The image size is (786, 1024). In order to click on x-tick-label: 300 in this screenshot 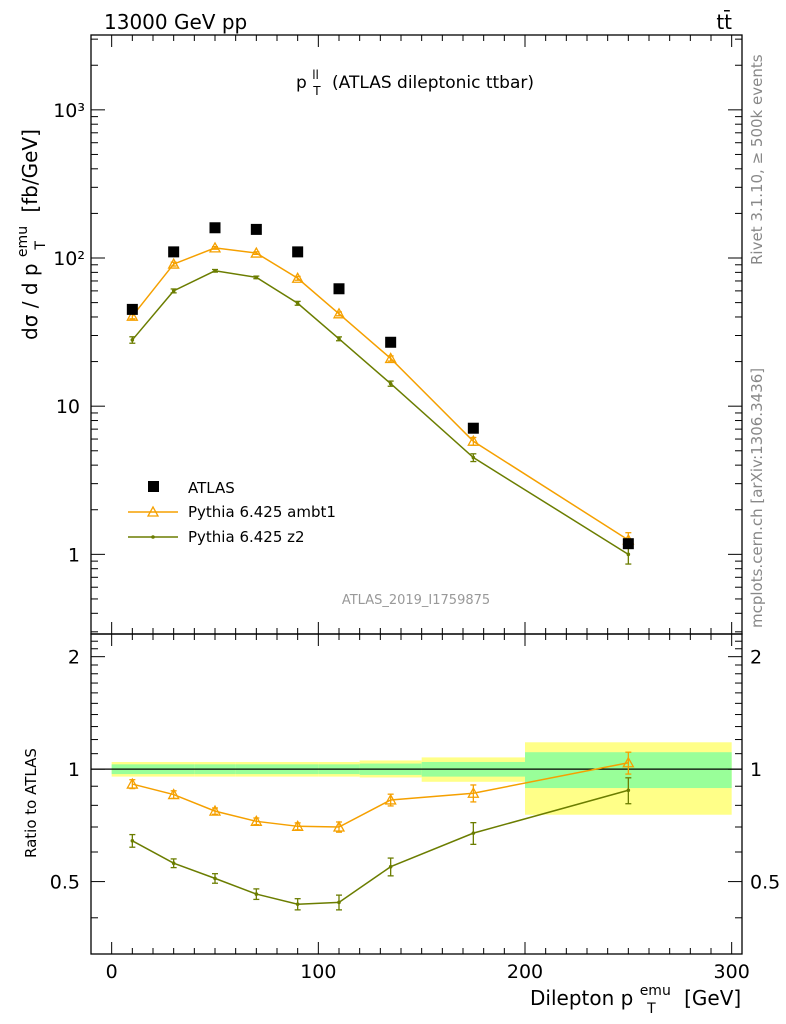, I will do `click(732, 972)`.